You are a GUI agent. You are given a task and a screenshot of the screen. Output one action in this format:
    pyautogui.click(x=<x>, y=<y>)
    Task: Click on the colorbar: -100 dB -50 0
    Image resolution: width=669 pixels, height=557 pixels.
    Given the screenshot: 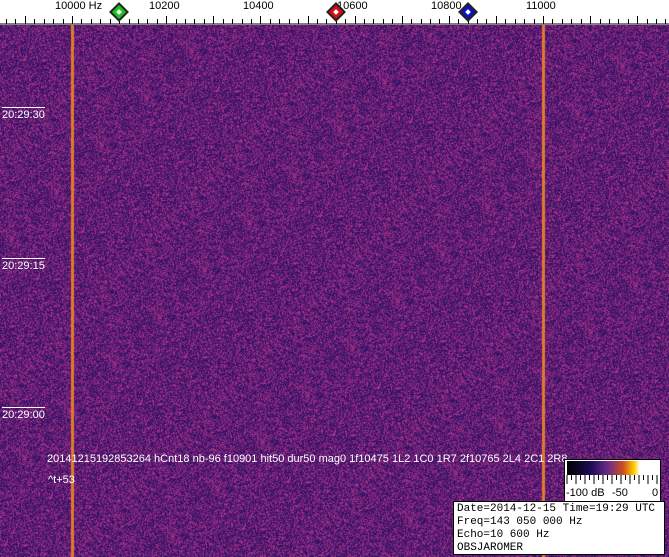 What is the action you would take?
    pyautogui.click(x=612, y=480)
    